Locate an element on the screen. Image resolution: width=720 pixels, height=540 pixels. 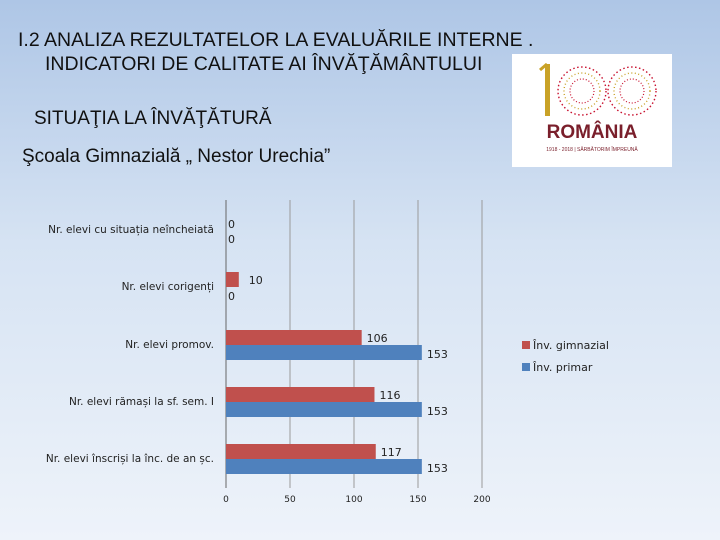
x-tick-label: 200 is located at coordinates (481, 500).